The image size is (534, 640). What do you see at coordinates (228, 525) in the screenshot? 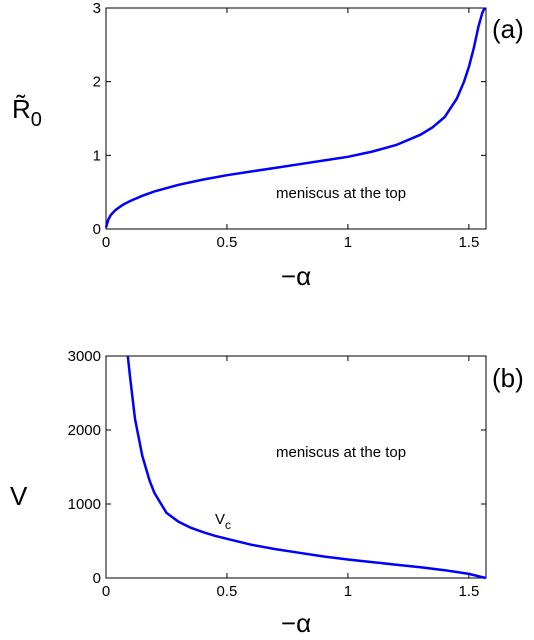
I see `panel-b-point-label-sub: c` at bounding box center [228, 525].